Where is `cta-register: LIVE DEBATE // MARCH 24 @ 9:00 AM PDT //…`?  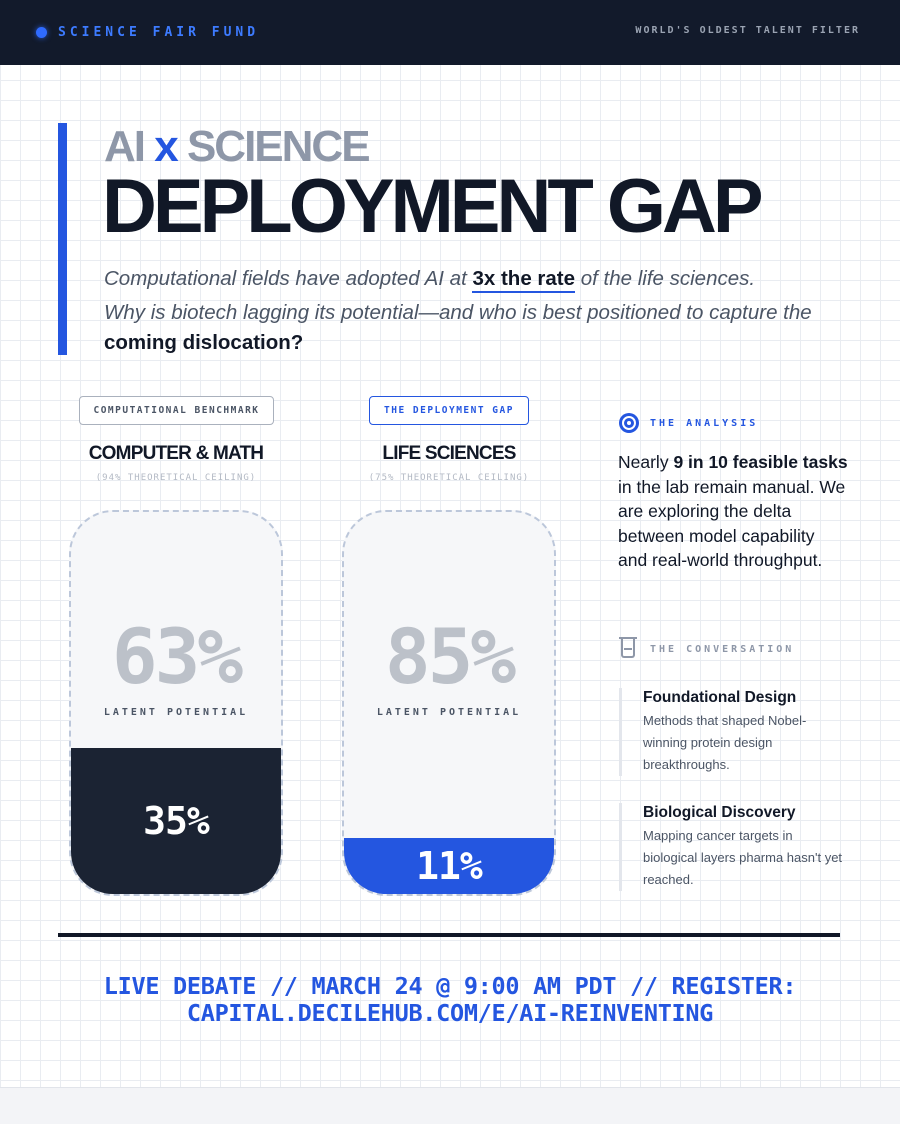
cta-register: LIVE DEBATE // MARCH 24 @ 9:00 AM PDT //… is located at coordinates (450, 1000).